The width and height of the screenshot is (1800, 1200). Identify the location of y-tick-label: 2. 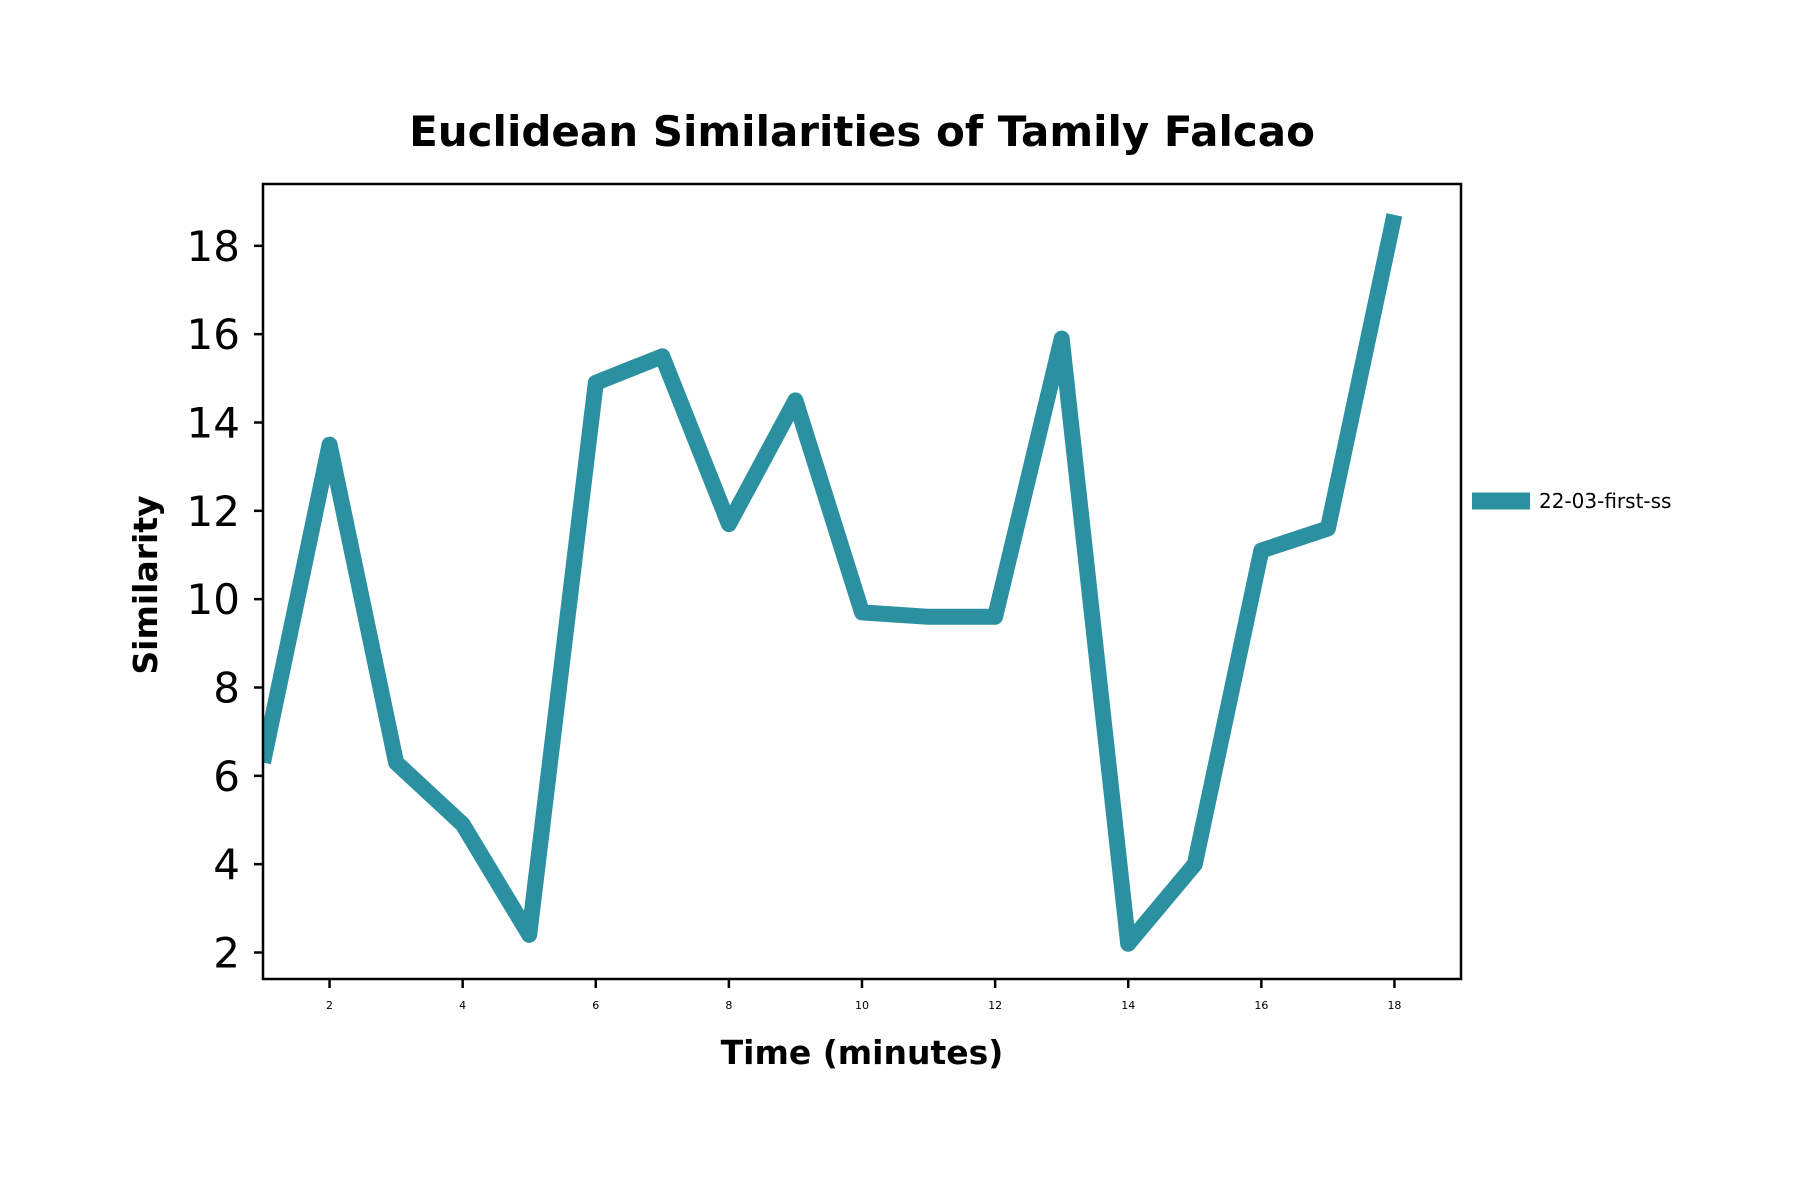
(226, 953).